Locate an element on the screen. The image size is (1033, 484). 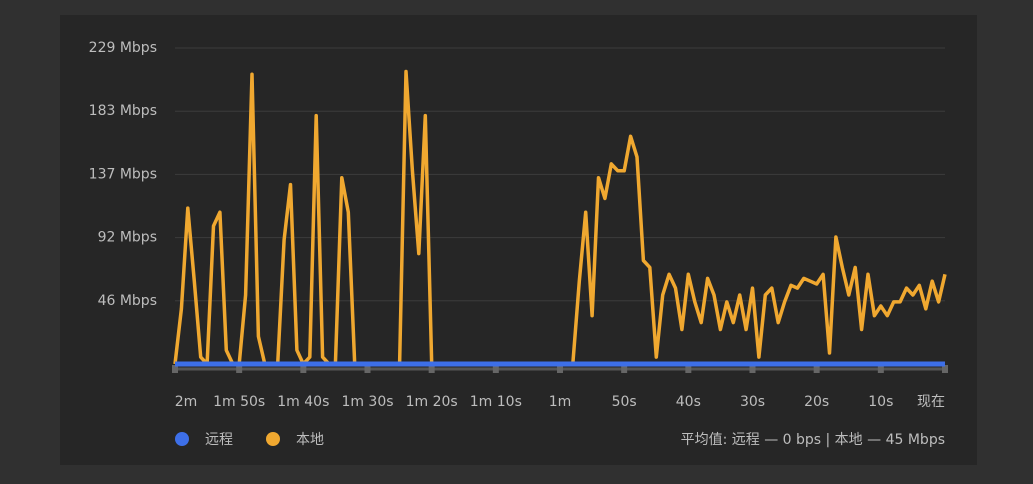
summary: 平均值: 远程 — 0 bps | 本地 — 45 Mbps is located at coordinates (813, 440).